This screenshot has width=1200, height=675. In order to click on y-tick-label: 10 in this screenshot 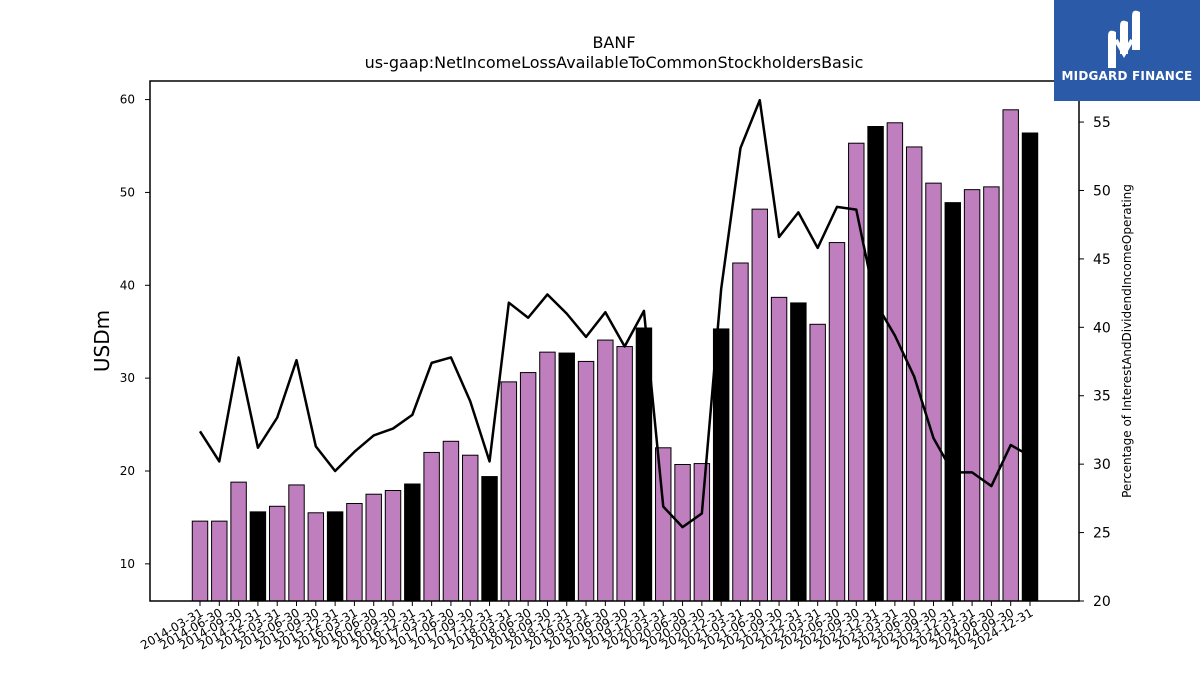, I will do `click(127, 564)`.